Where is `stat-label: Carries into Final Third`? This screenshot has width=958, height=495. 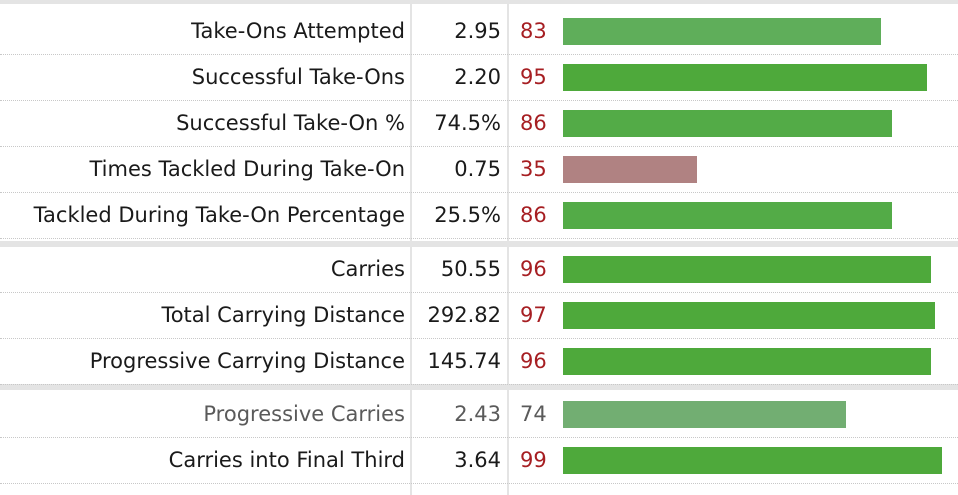
stat-label: Carries into Final Third is located at coordinates (286, 460).